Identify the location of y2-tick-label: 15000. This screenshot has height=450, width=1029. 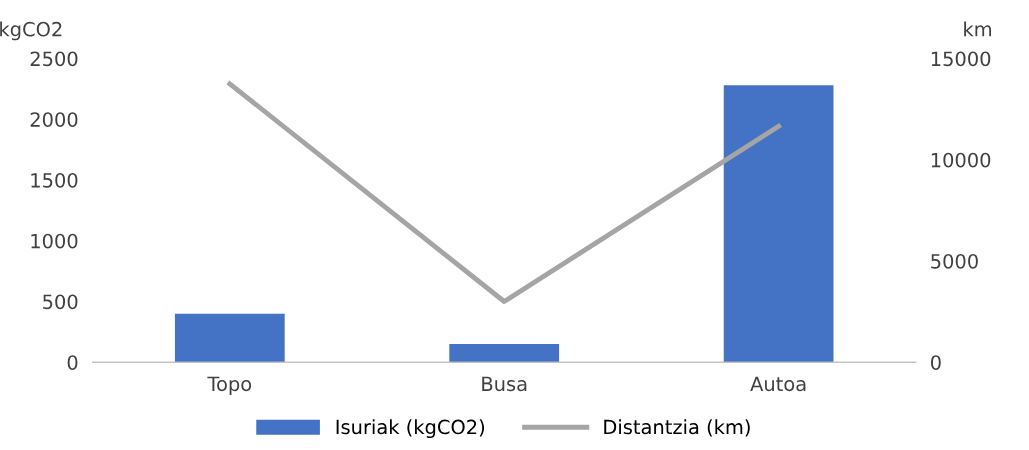
(961, 59).